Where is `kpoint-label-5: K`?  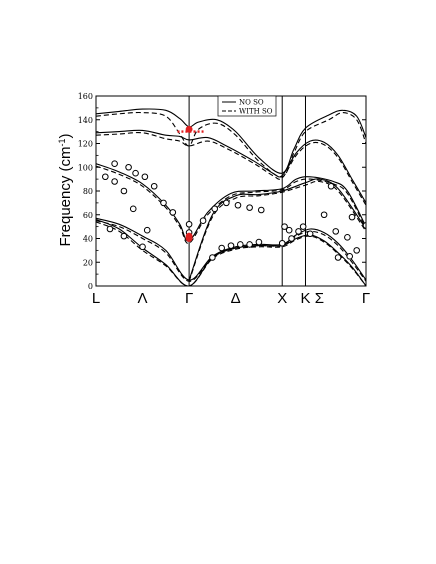 kpoint-label-5: K is located at coordinates (305, 298).